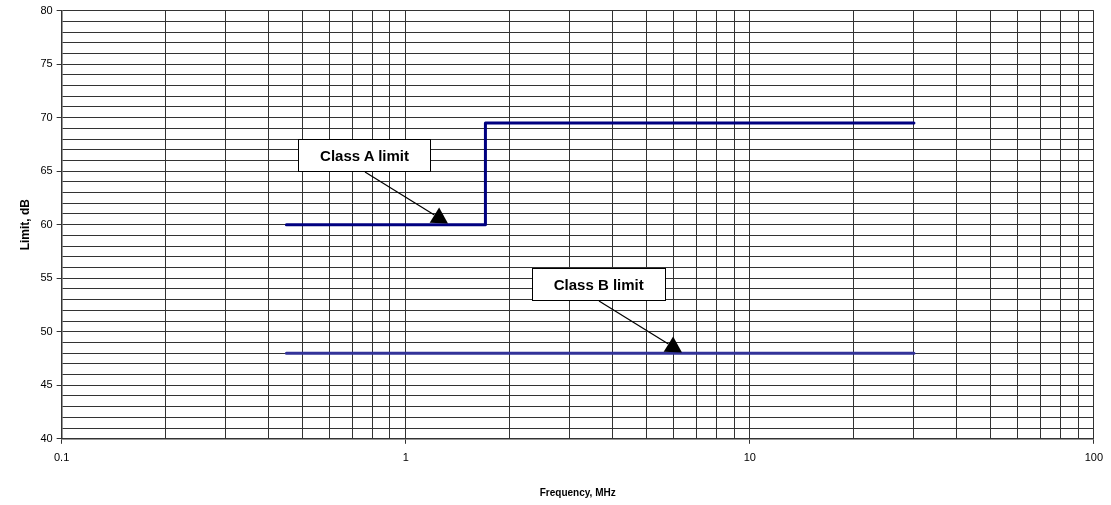 The width and height of the screenshot is (1111, 505). What do you see at coordinates (46, 223) in the screenshot?
I see `y-tick-label: 60` at bounding box center [46, 223].